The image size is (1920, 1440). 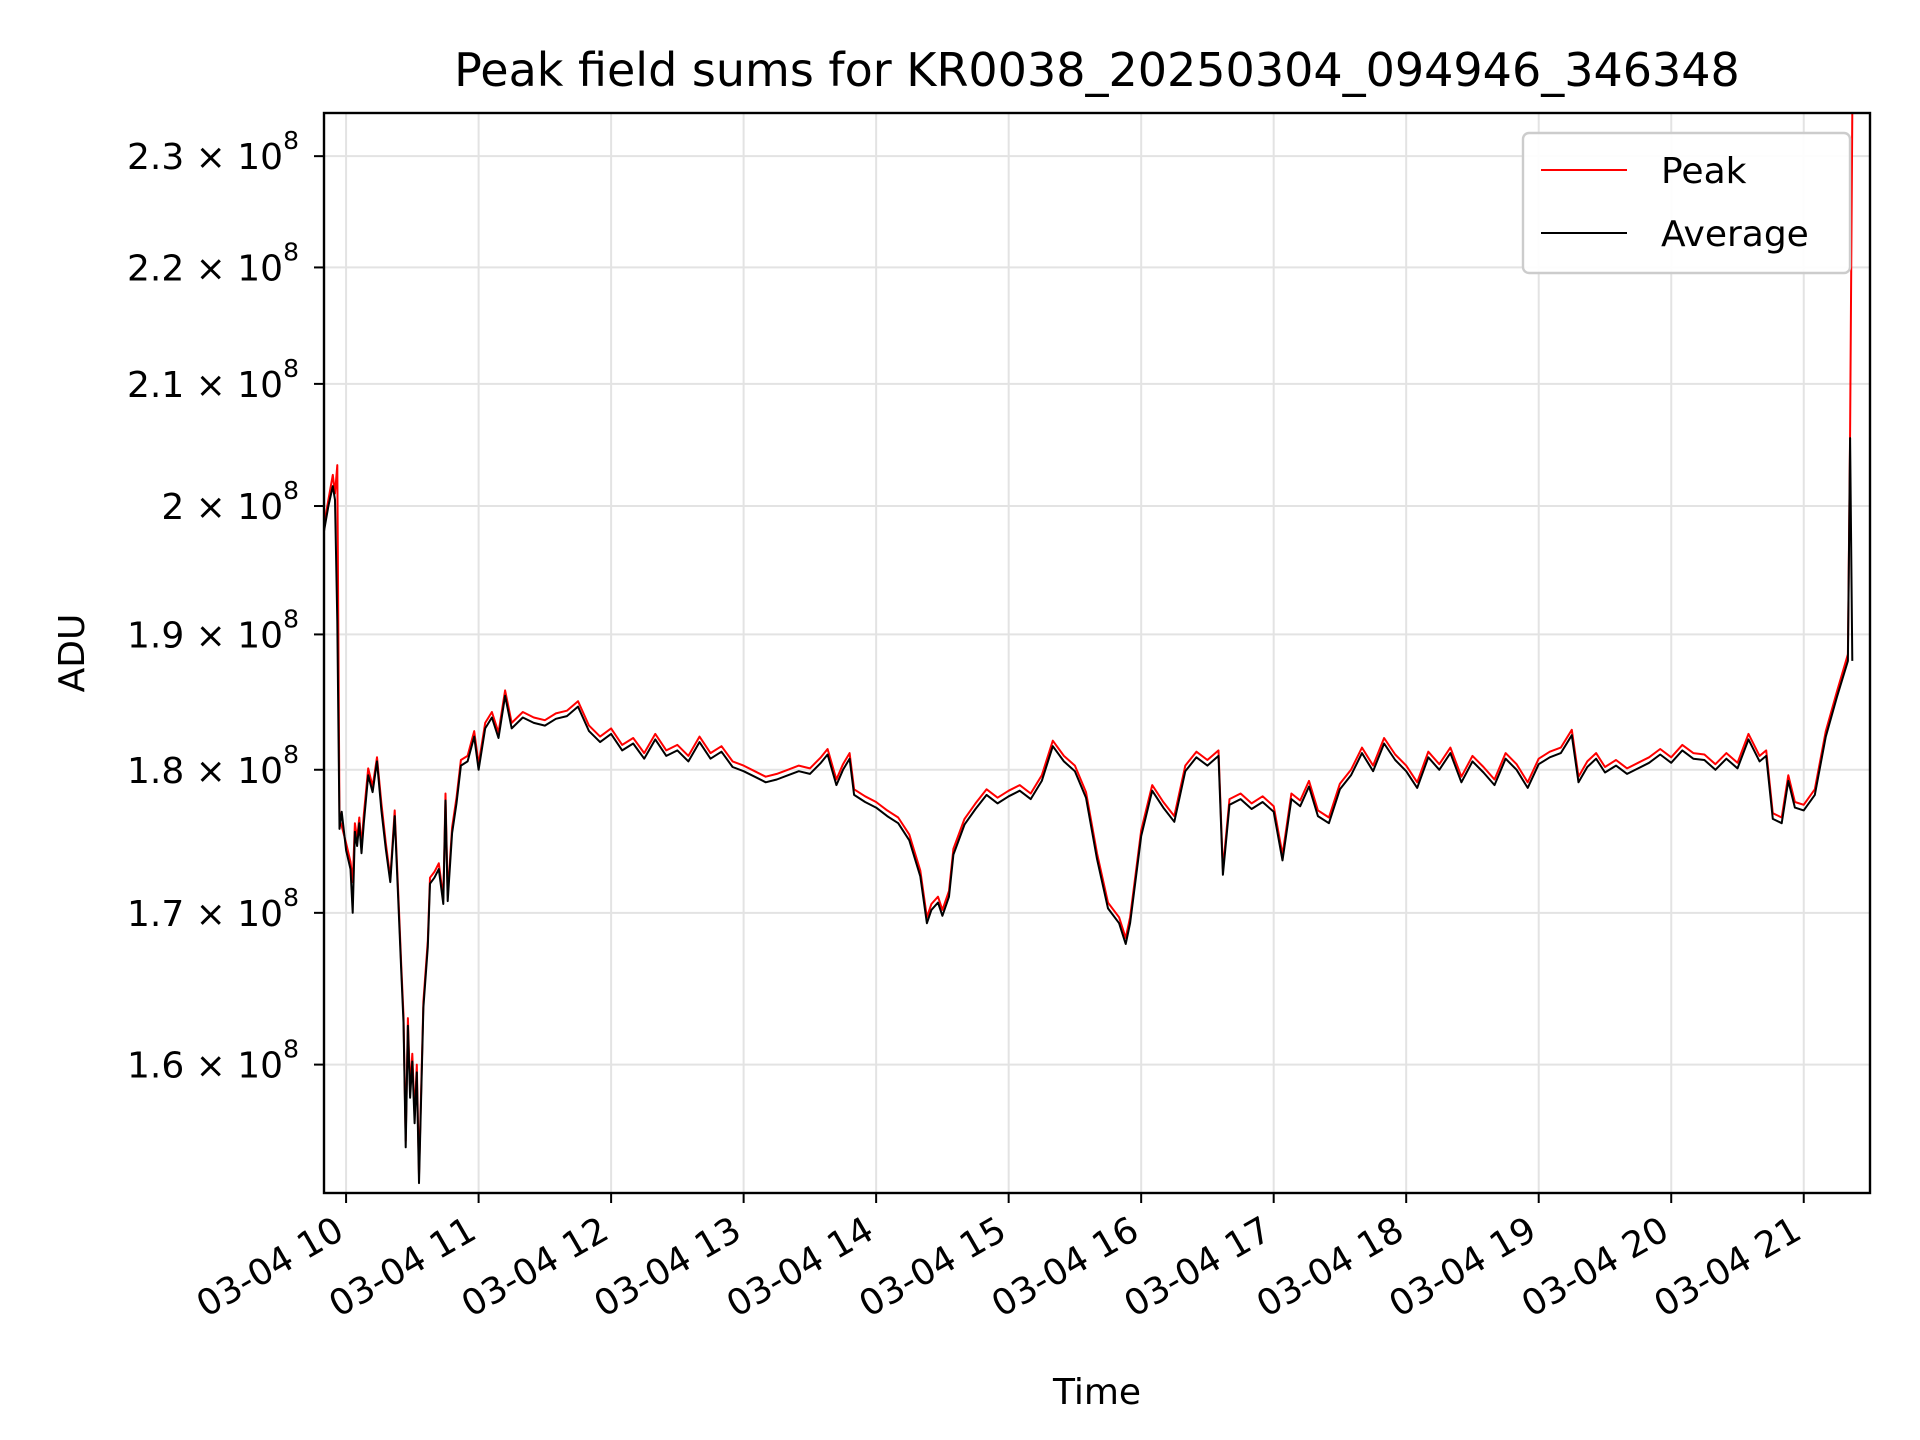 What do you see at coordinates (213, 909) in the screenshot?
I see `y-tick-label: 1.7 × 10⁸` at bounding box center [213, 909].